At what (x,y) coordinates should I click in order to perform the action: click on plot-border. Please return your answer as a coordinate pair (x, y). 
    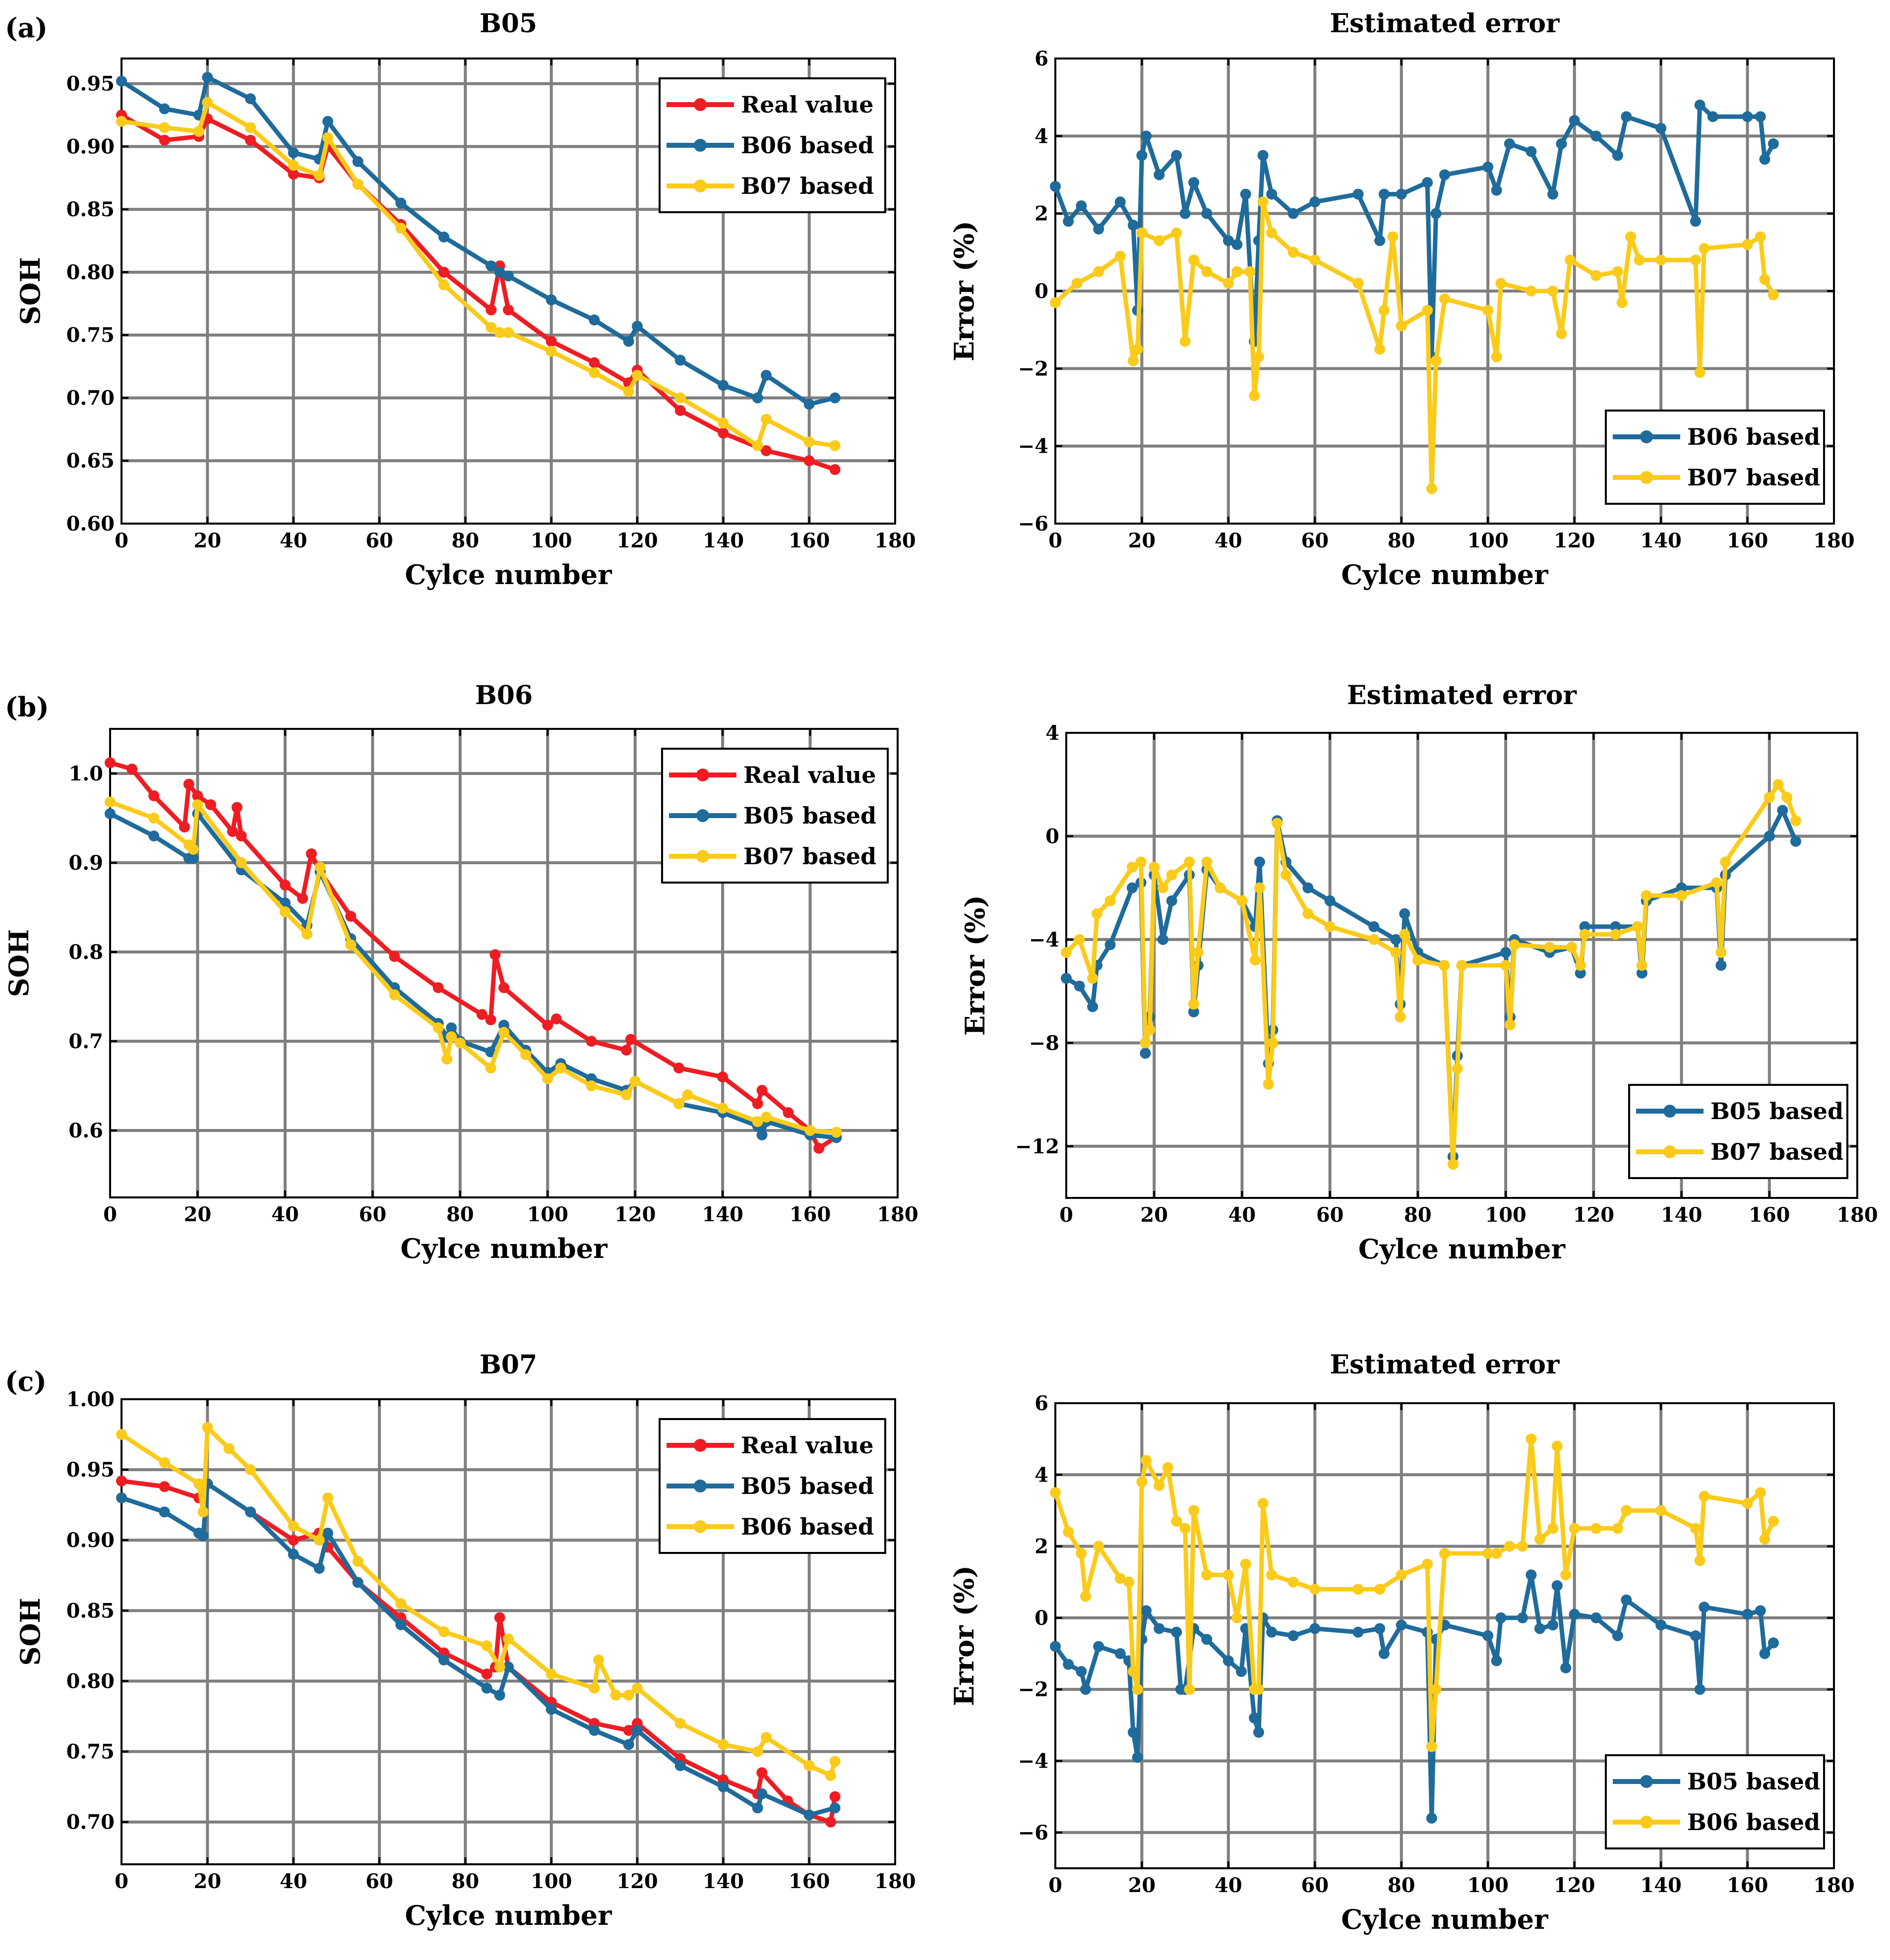
    Looking at the image, I should click on (1461, 965).